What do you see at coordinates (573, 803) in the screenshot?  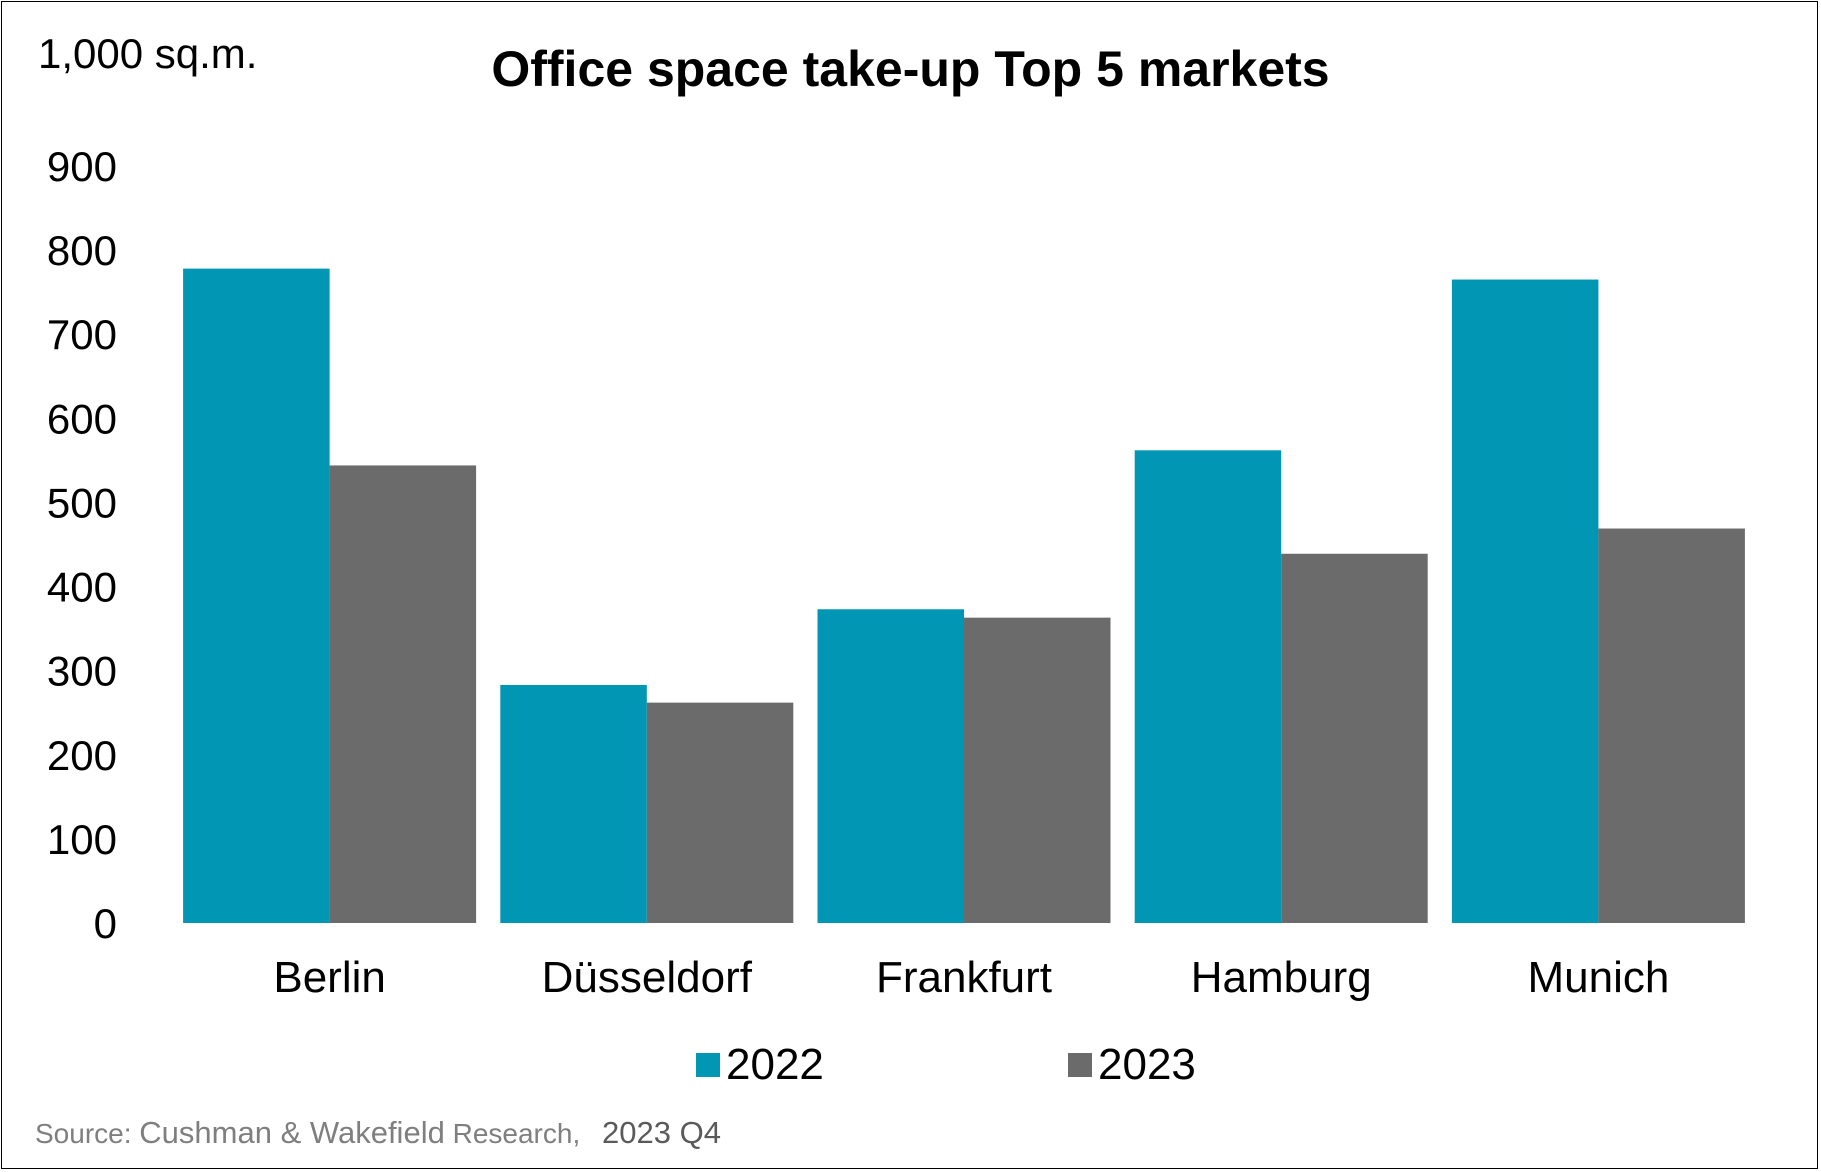 I see `bar-2022-düsseldorf` at bounding box center [573, 803].